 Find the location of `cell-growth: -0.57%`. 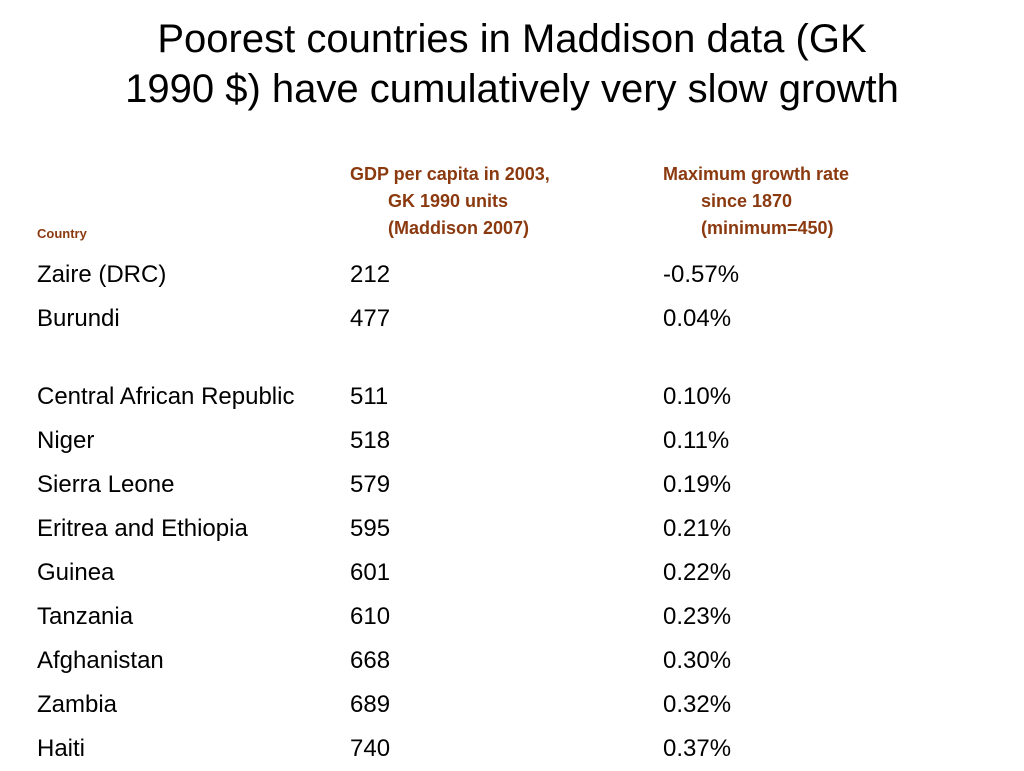

cell-growth: -0.57% is located at coordinates (701, 274).